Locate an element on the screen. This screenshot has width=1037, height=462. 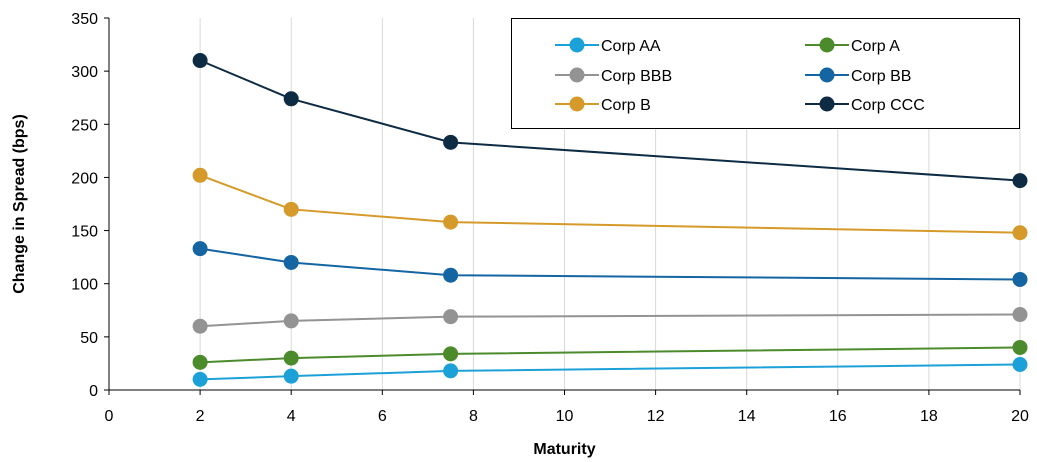
y-tick-labels: 0 50 100 150 200 250 300 350 is located at coordinates (90, 205).